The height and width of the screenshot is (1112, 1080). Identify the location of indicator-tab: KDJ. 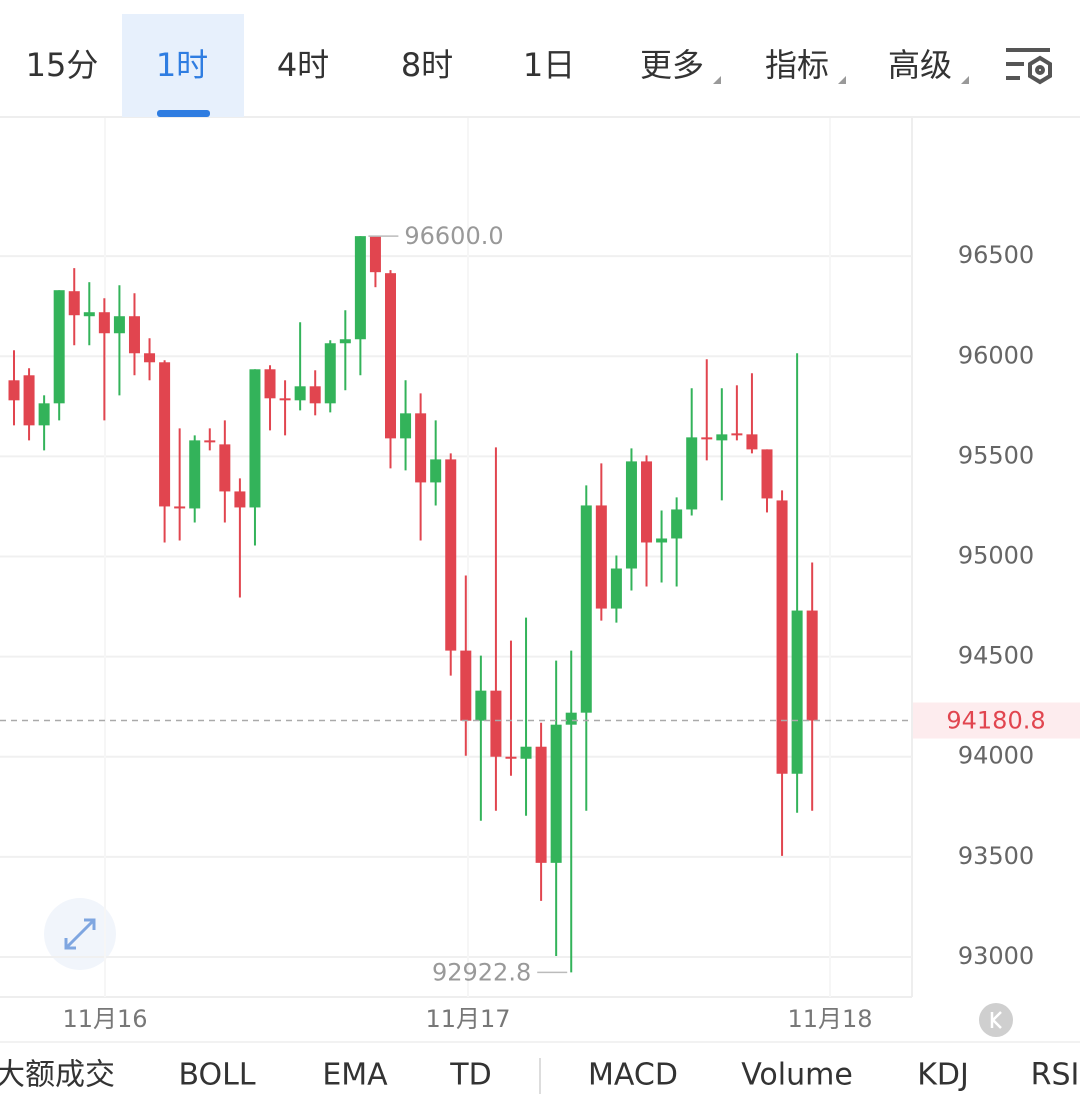
(943, 1075).